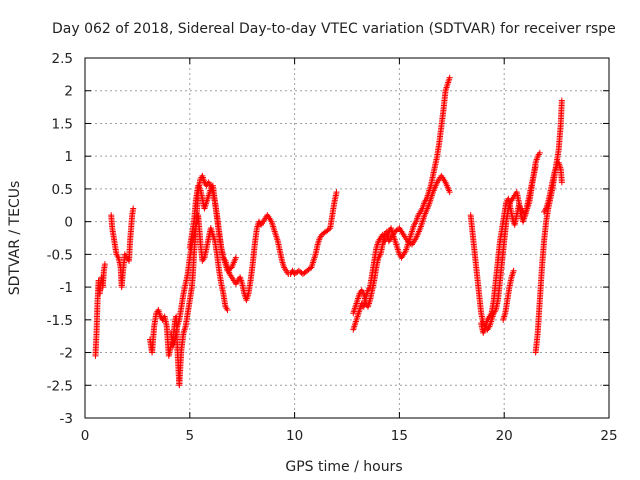  I want to click on x-axis-title: GPS time / hours, so click(343, 467).